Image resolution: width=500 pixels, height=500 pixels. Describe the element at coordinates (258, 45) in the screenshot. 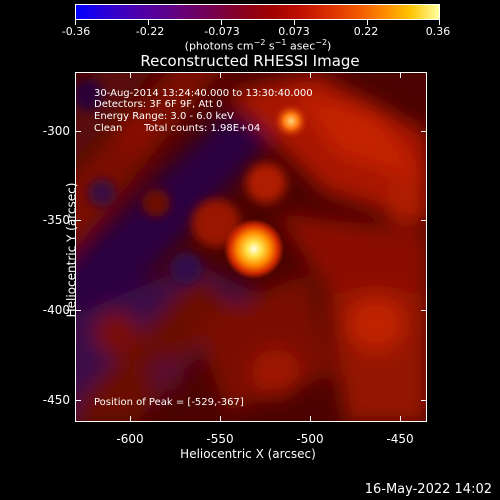

I see `colorbar-units: (photons cm−2 s−1 asec−2)` at that location.